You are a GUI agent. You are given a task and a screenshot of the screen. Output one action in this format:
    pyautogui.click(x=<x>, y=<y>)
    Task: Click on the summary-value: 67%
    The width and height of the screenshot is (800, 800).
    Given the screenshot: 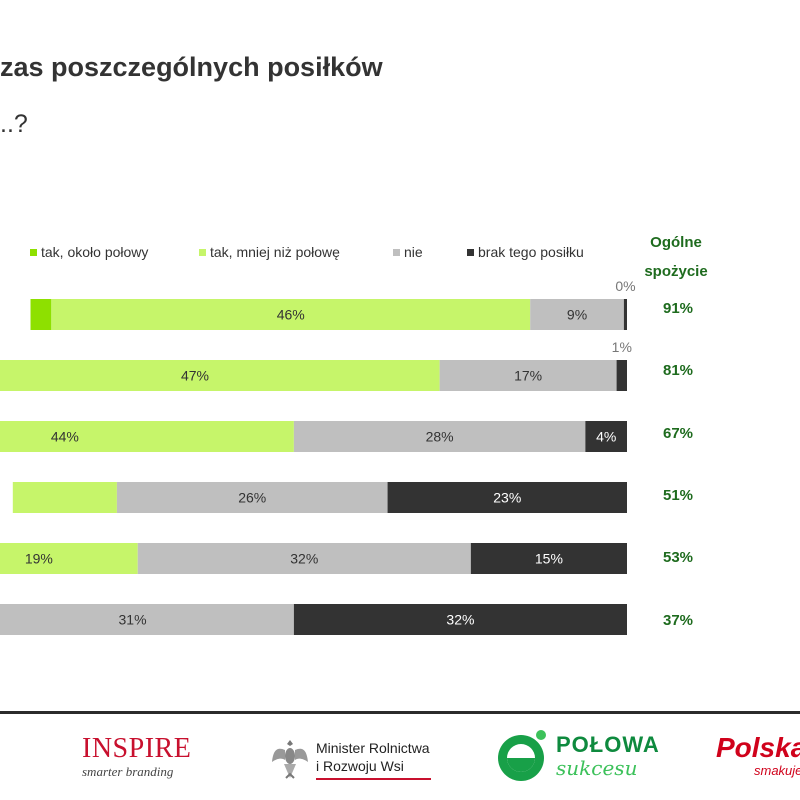 What is the action you would take?
    pyautogui.click(x=678, y=433)
    